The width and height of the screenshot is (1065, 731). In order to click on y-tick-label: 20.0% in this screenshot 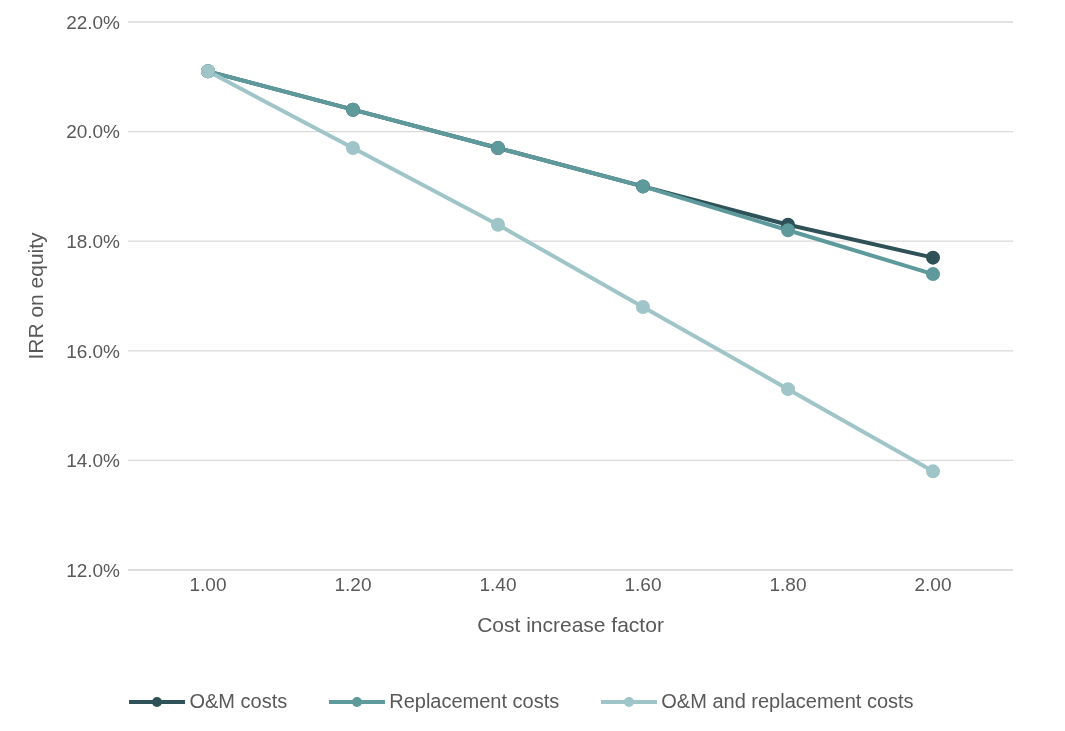, I will do `click(93, 132)`.